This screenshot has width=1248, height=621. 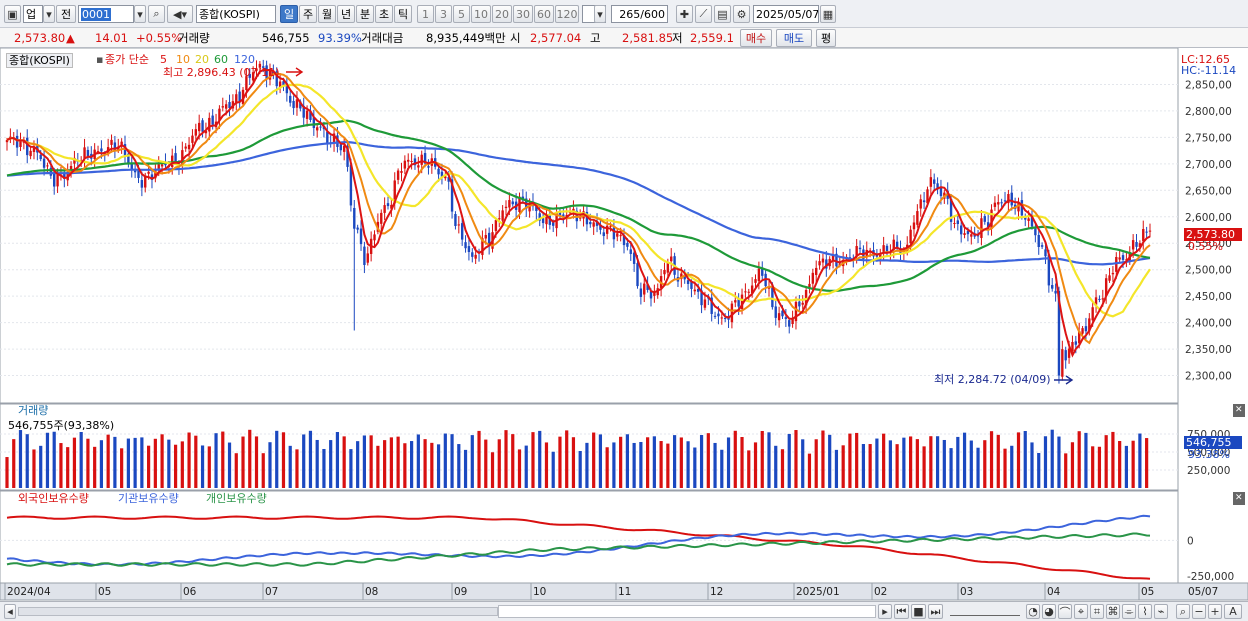 What do you see at coordinates (289, 14) in the screenshot?
I see `period-day: 일` at bounding box center [289, 14].